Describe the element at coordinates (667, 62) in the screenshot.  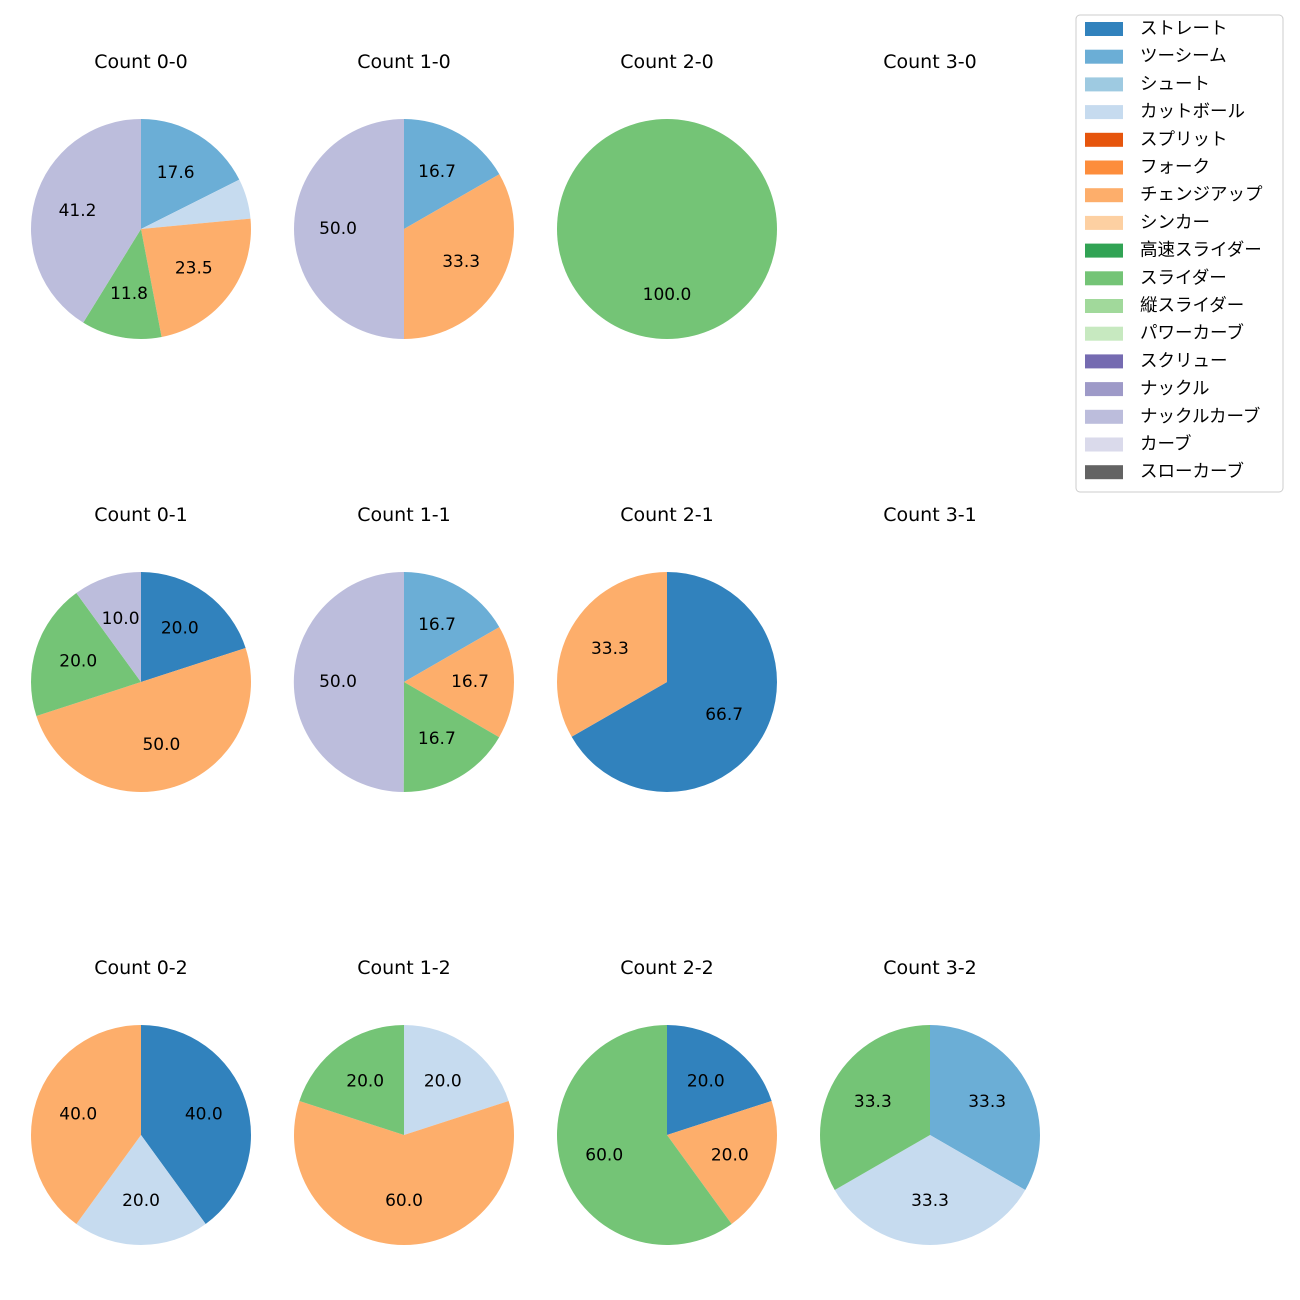
I see `pie-title: Count 2-0` at that location.